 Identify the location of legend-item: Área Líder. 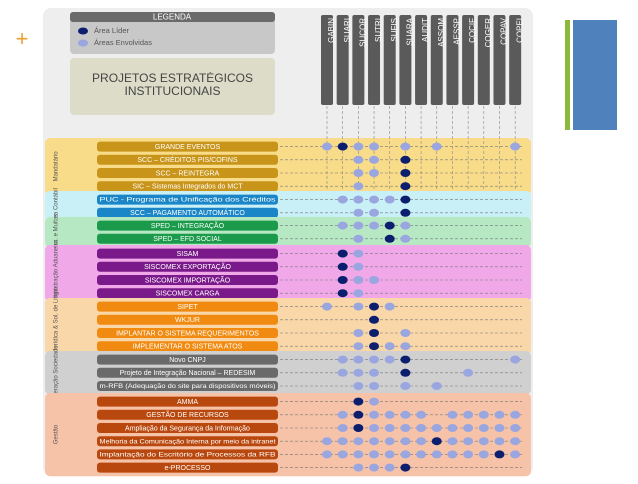
(112, 30).